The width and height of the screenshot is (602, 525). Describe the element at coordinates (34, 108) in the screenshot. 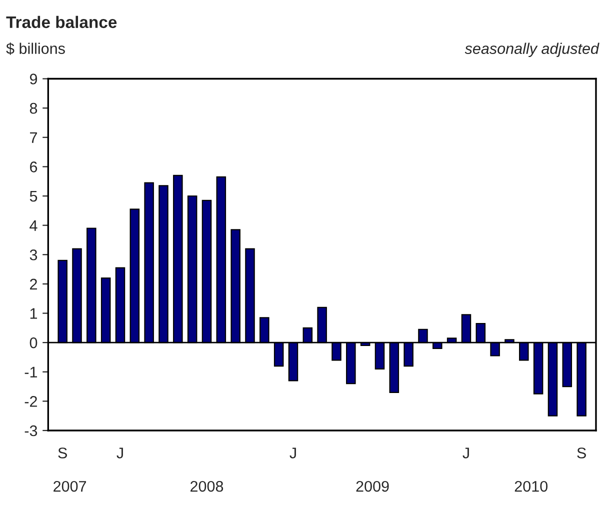

I see `y-tick-label: 8` at that location.